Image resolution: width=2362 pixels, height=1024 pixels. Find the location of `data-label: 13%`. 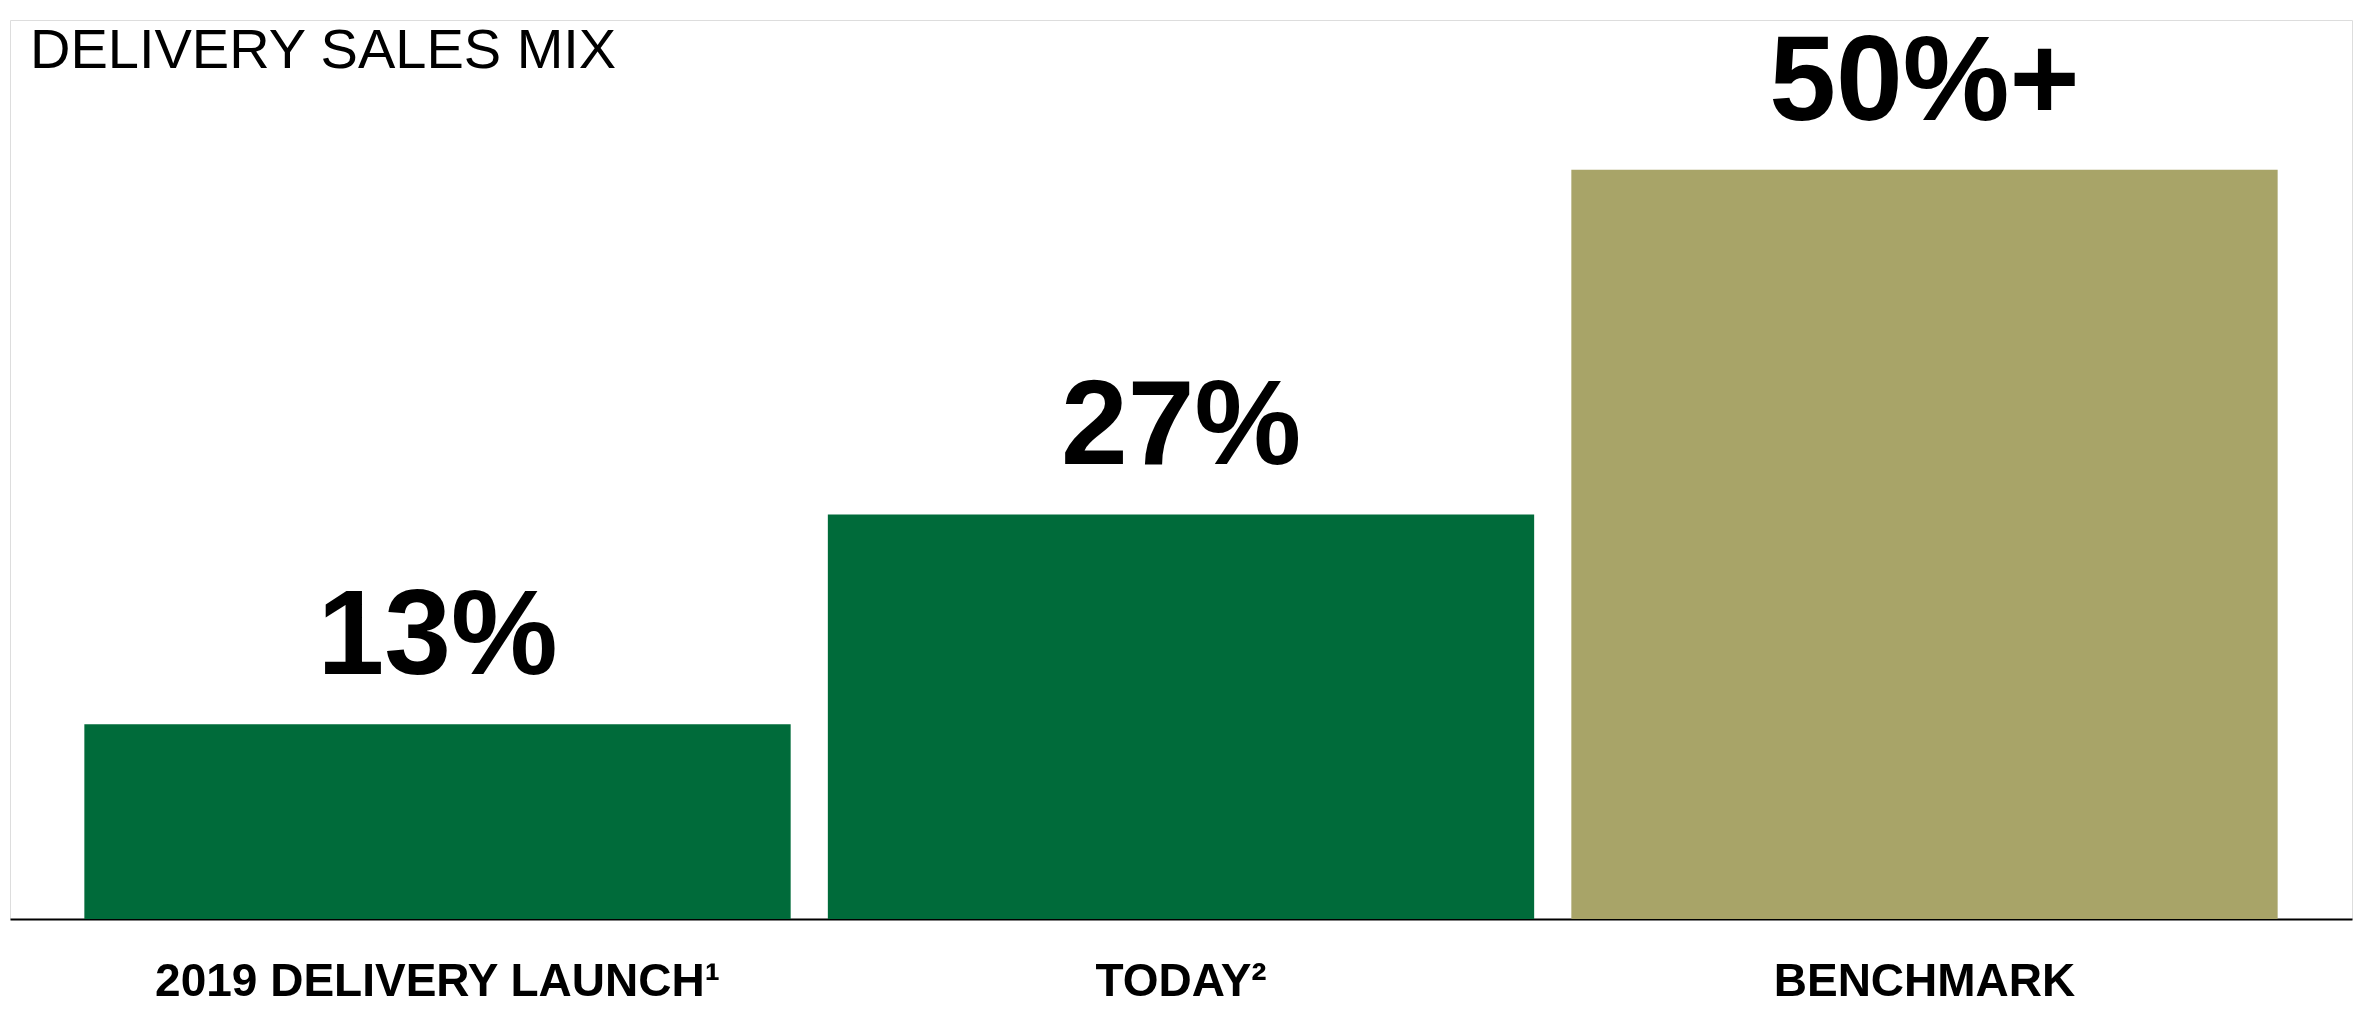

data-label: 13% is located at coordinates (437, 632).